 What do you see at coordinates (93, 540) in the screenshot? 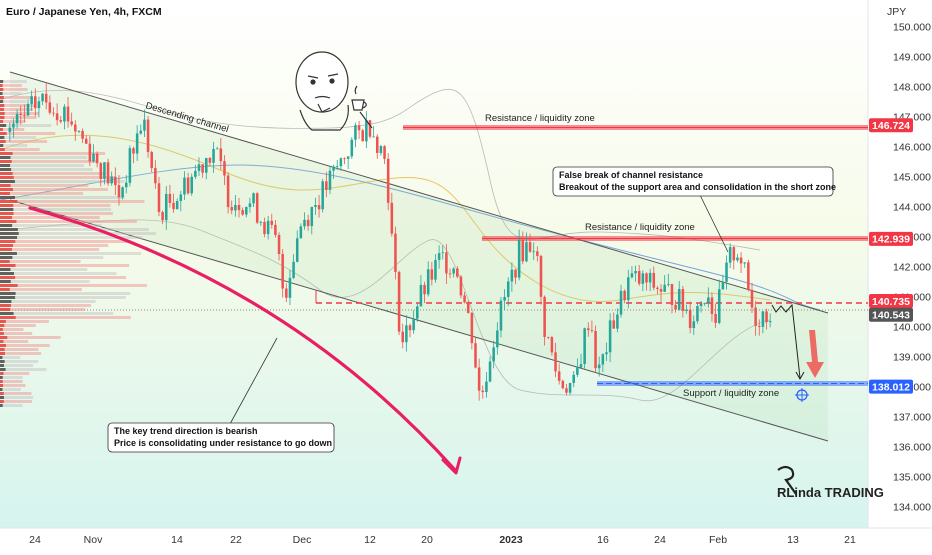
I see `x-tick-label: Nov` at bounding box center [93, 540].